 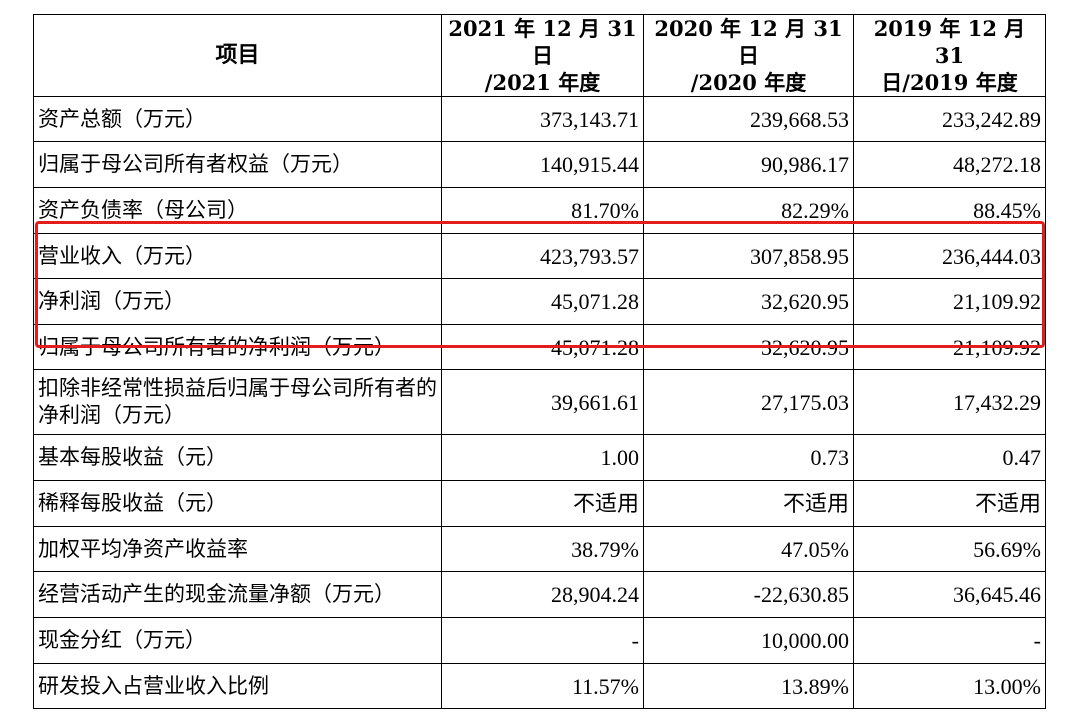 I want to click on header-2021-line2: /2021 年度, so click(x=542, y=82).